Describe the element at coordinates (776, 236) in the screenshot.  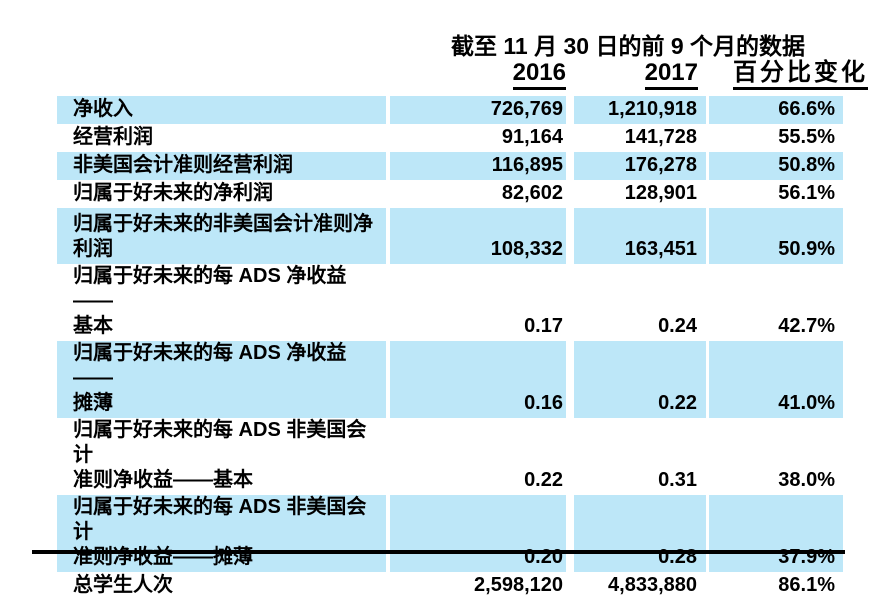
I see `row-value-pct-change: 50.9%` at that location.